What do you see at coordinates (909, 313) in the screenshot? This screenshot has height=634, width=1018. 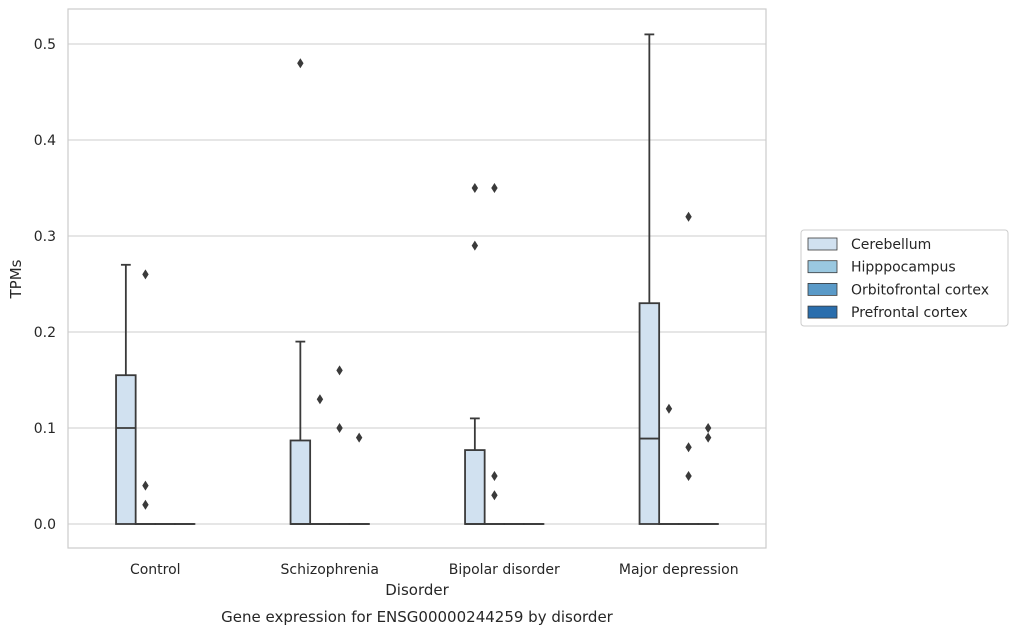 I see `legend-label: Prefrontal cortex` at bounding box center [909, 313].